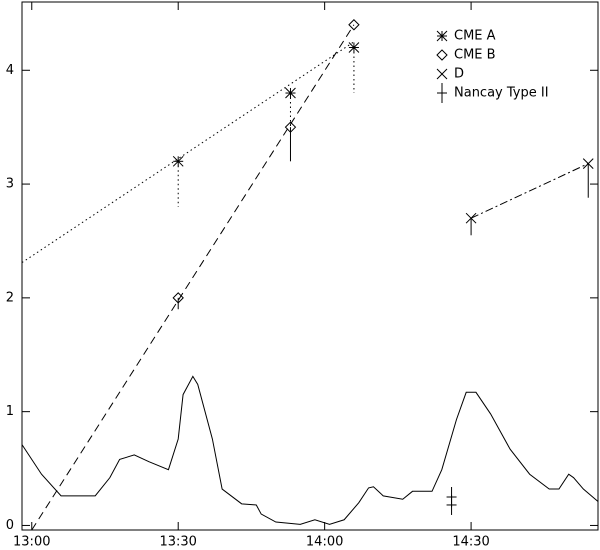 Image resolution: width=600 pixels, height=550 pixels. I want to click on legend-label: CME B, so click(475, 55).